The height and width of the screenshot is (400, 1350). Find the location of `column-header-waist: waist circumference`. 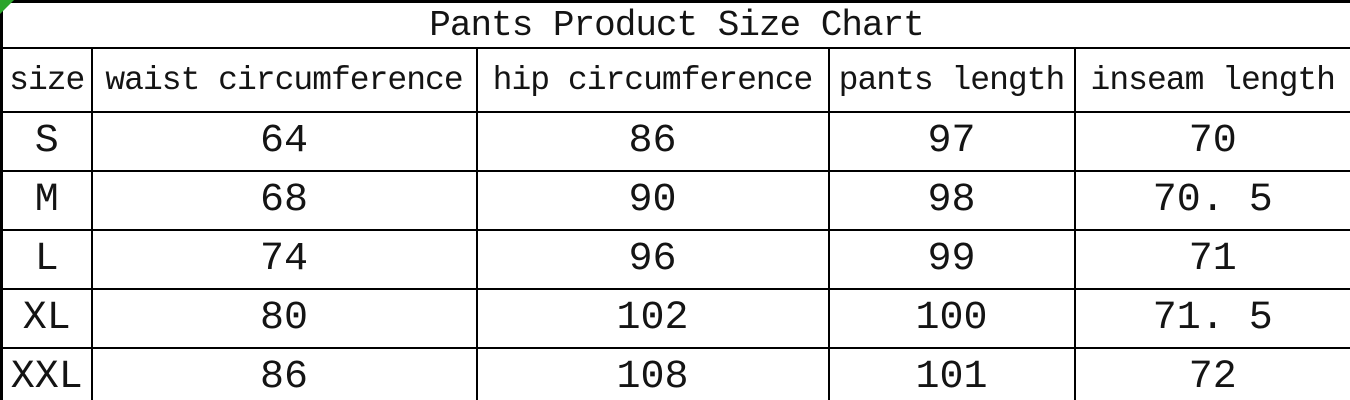

column-header-waist: waist circumference is located at coordinates (284, 80).